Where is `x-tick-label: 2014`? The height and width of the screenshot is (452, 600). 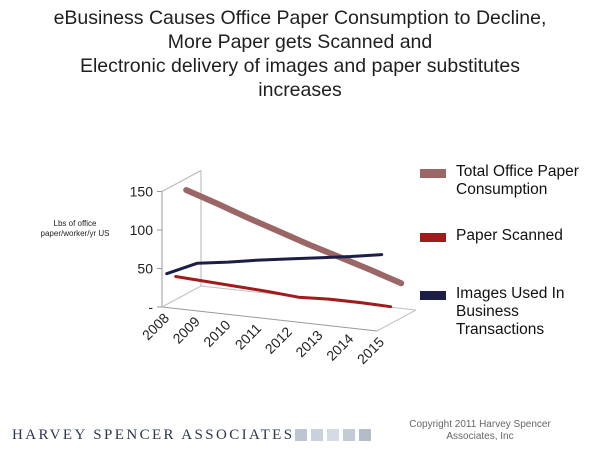 x-tick-label: 2014 is located at coordinates (339, 346).